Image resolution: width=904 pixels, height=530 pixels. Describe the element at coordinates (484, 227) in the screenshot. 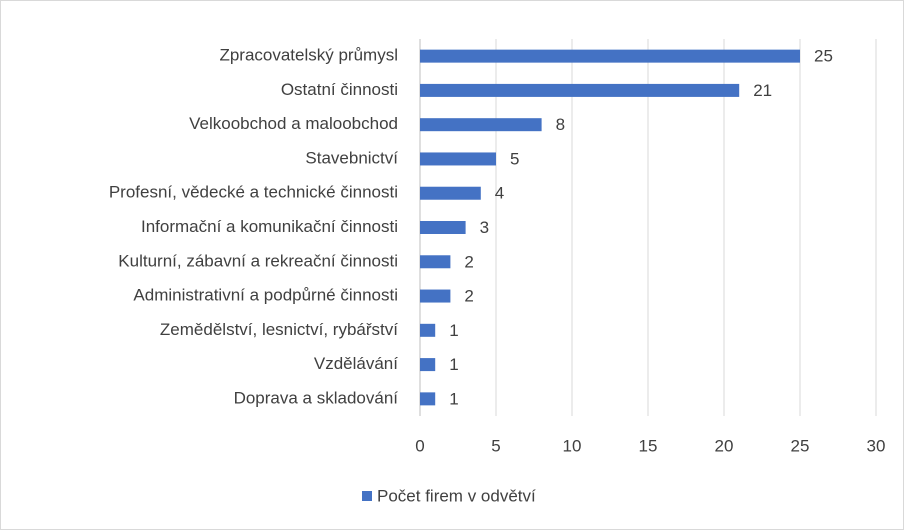

I see `data-label: 3` at that location.